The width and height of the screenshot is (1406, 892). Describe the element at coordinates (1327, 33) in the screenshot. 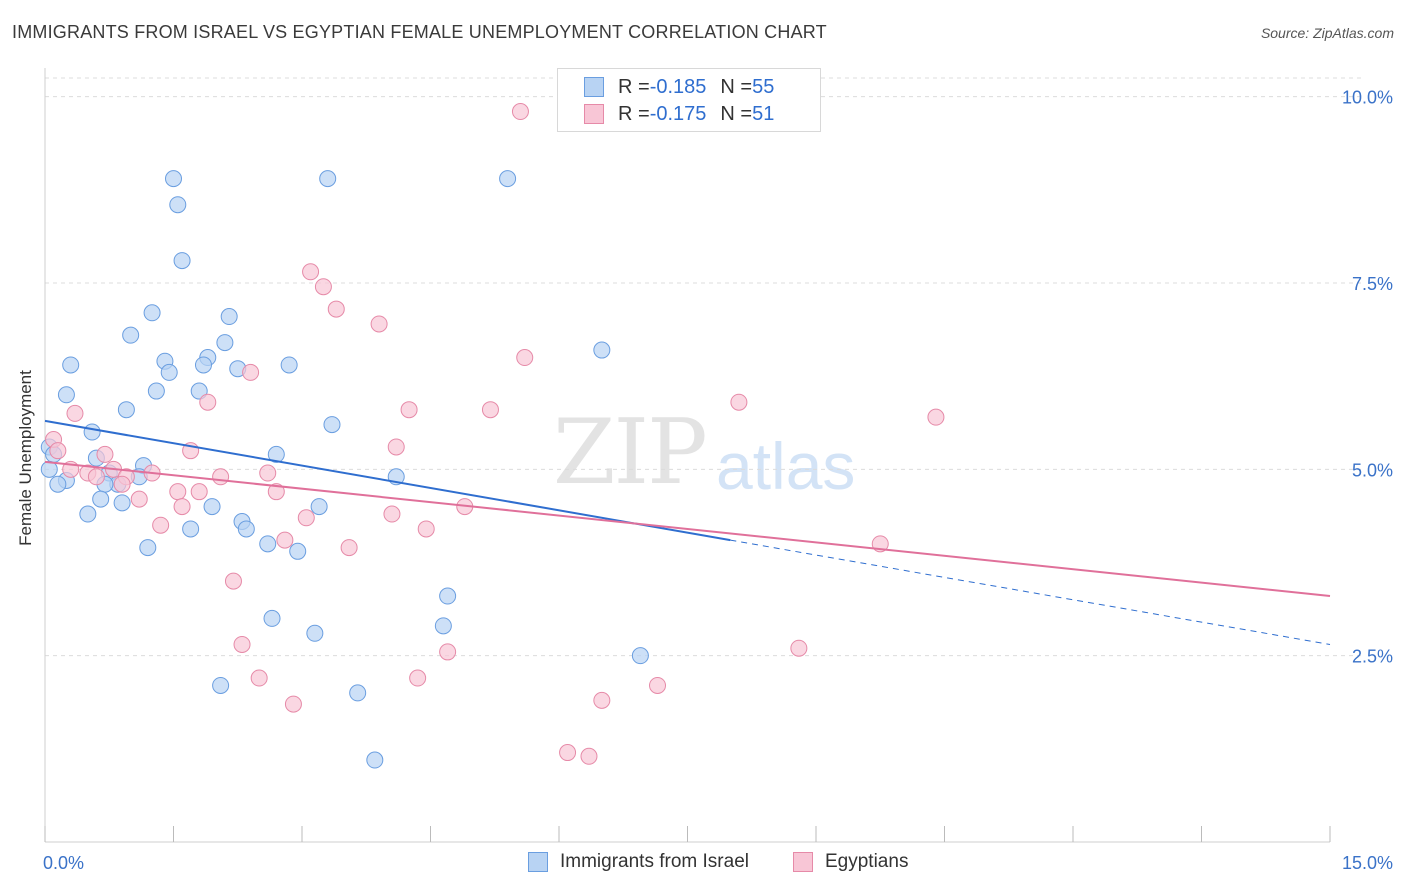

I see `source-label: Source: ZipAtlas.com` at that location.